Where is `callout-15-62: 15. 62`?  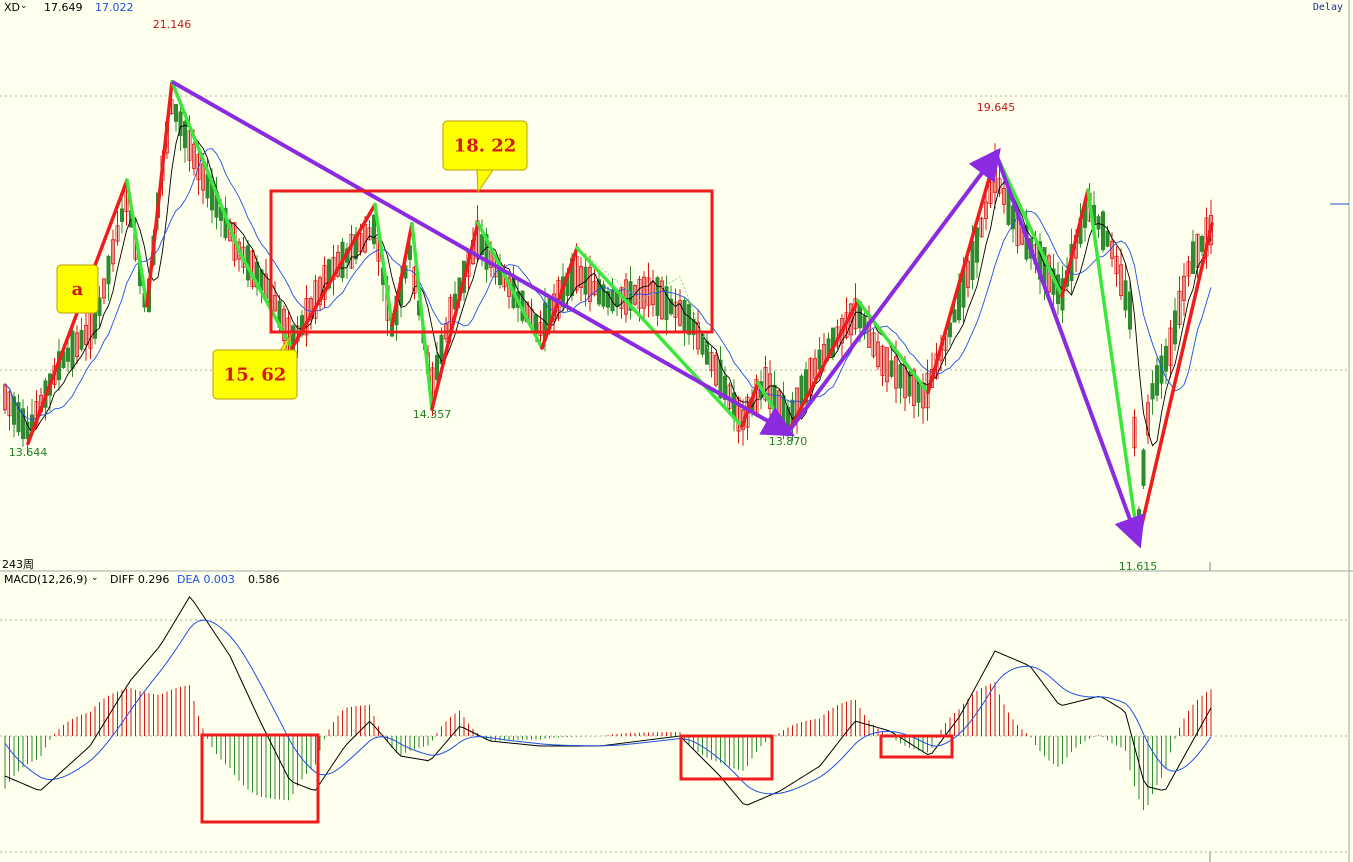 callout-15-62: 15. 62 is located at coordinates (255, 366).